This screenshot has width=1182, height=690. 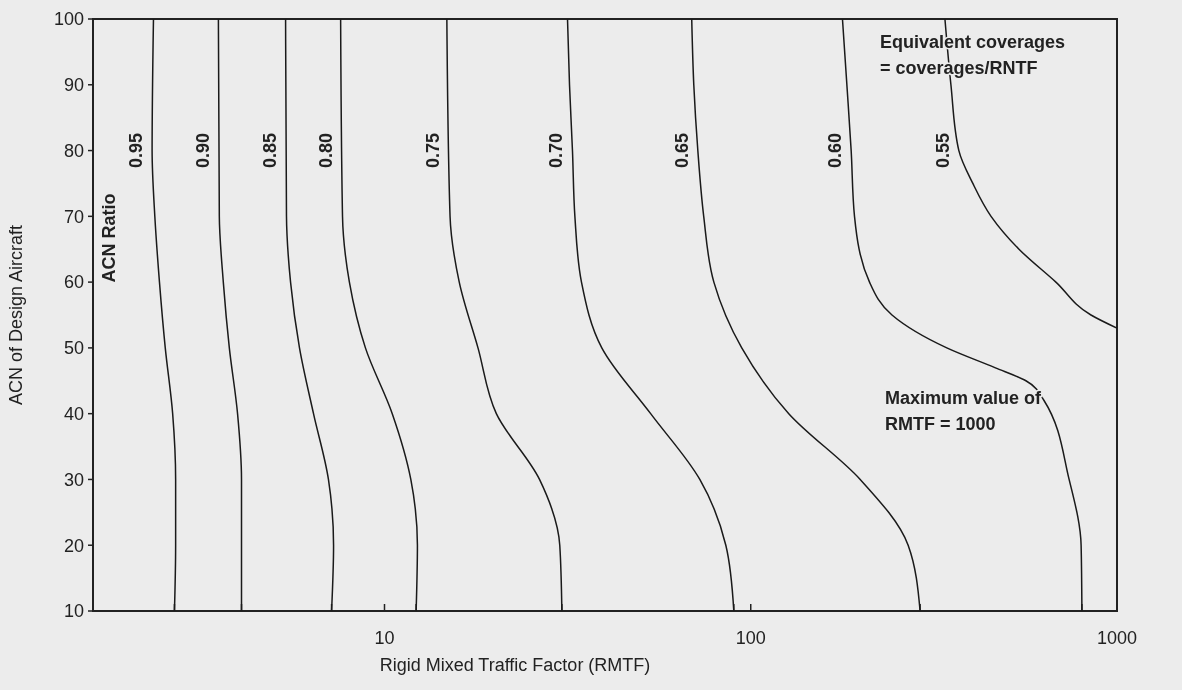 I want to click on text: 0.90, so click(x=203, y=150).